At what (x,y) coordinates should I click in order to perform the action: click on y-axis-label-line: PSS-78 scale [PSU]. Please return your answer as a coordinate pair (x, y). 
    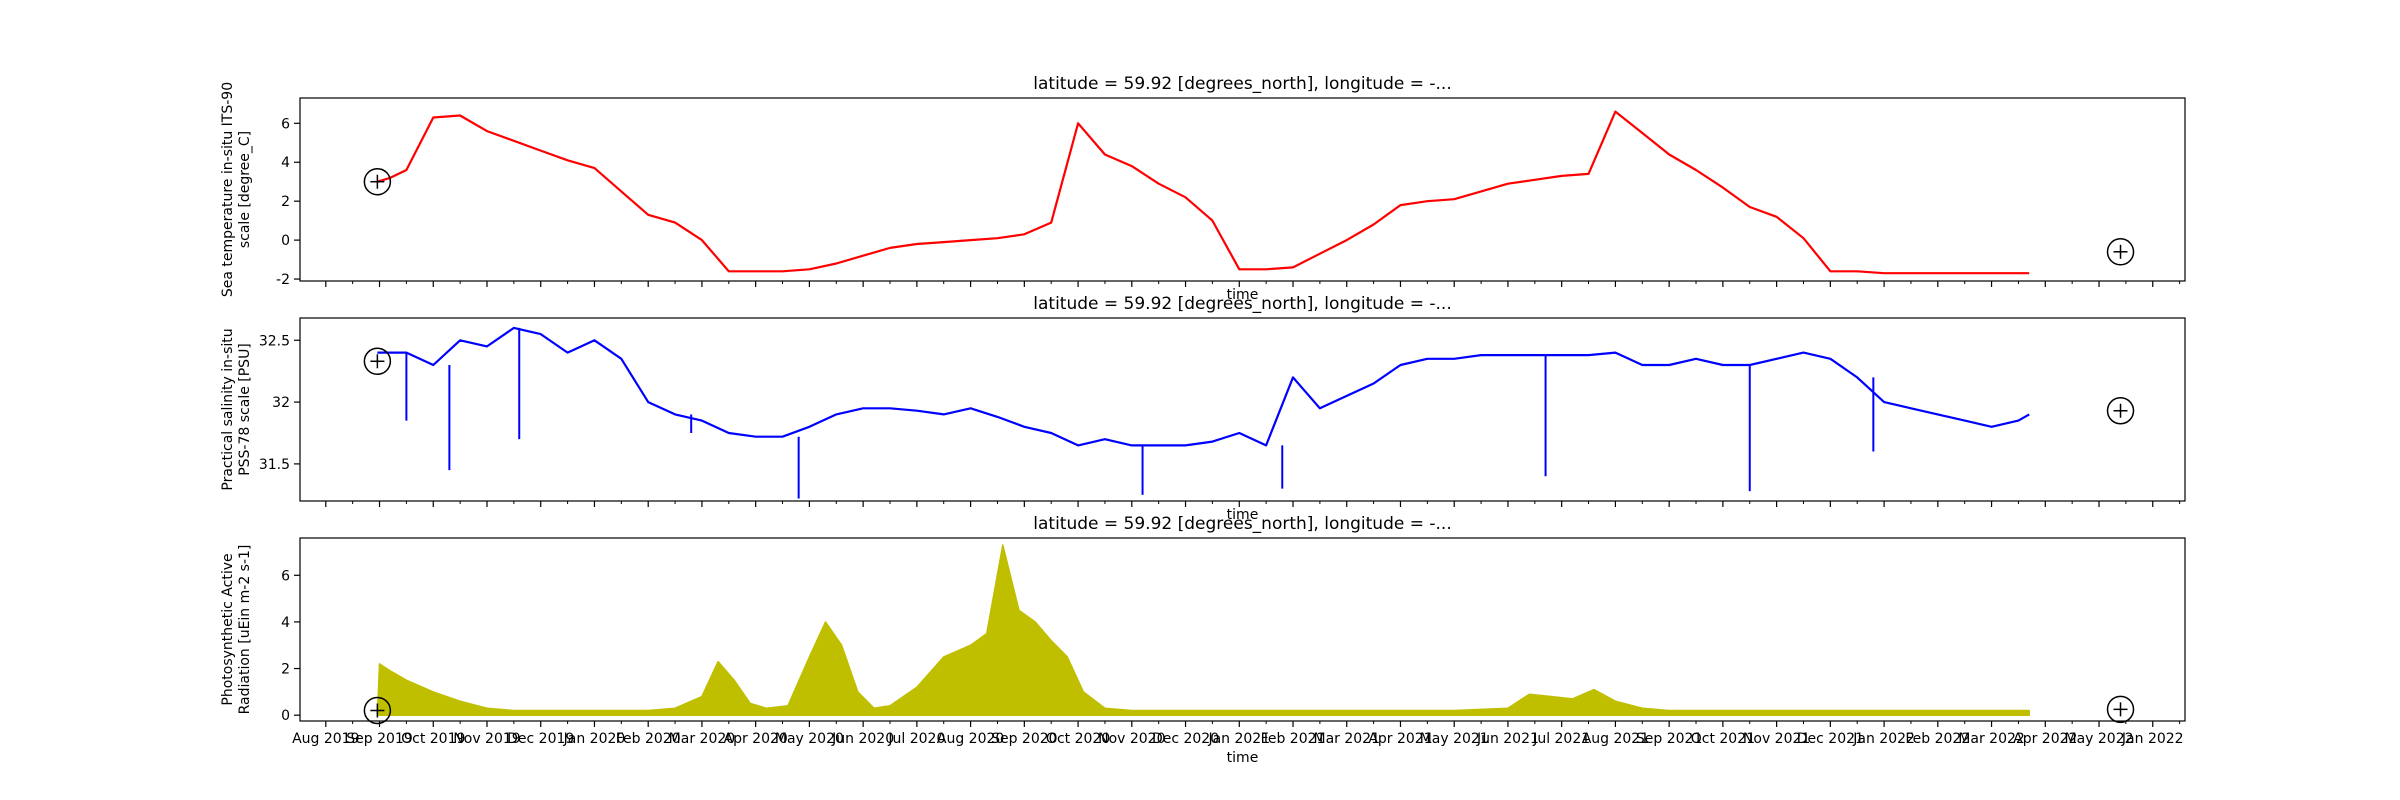
    Looking at the image, I should click on (245, 409).